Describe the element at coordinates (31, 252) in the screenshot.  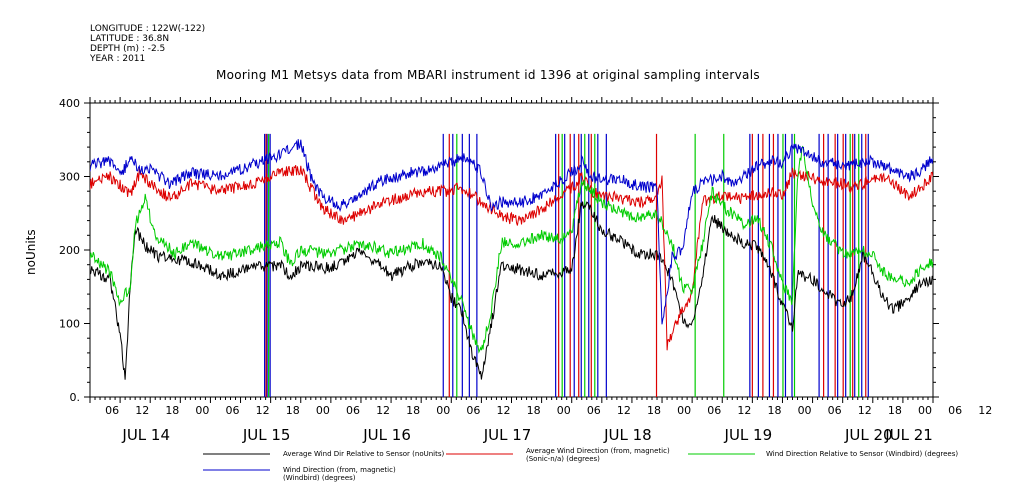
I see `y-axis-label: noUnits` at that location.